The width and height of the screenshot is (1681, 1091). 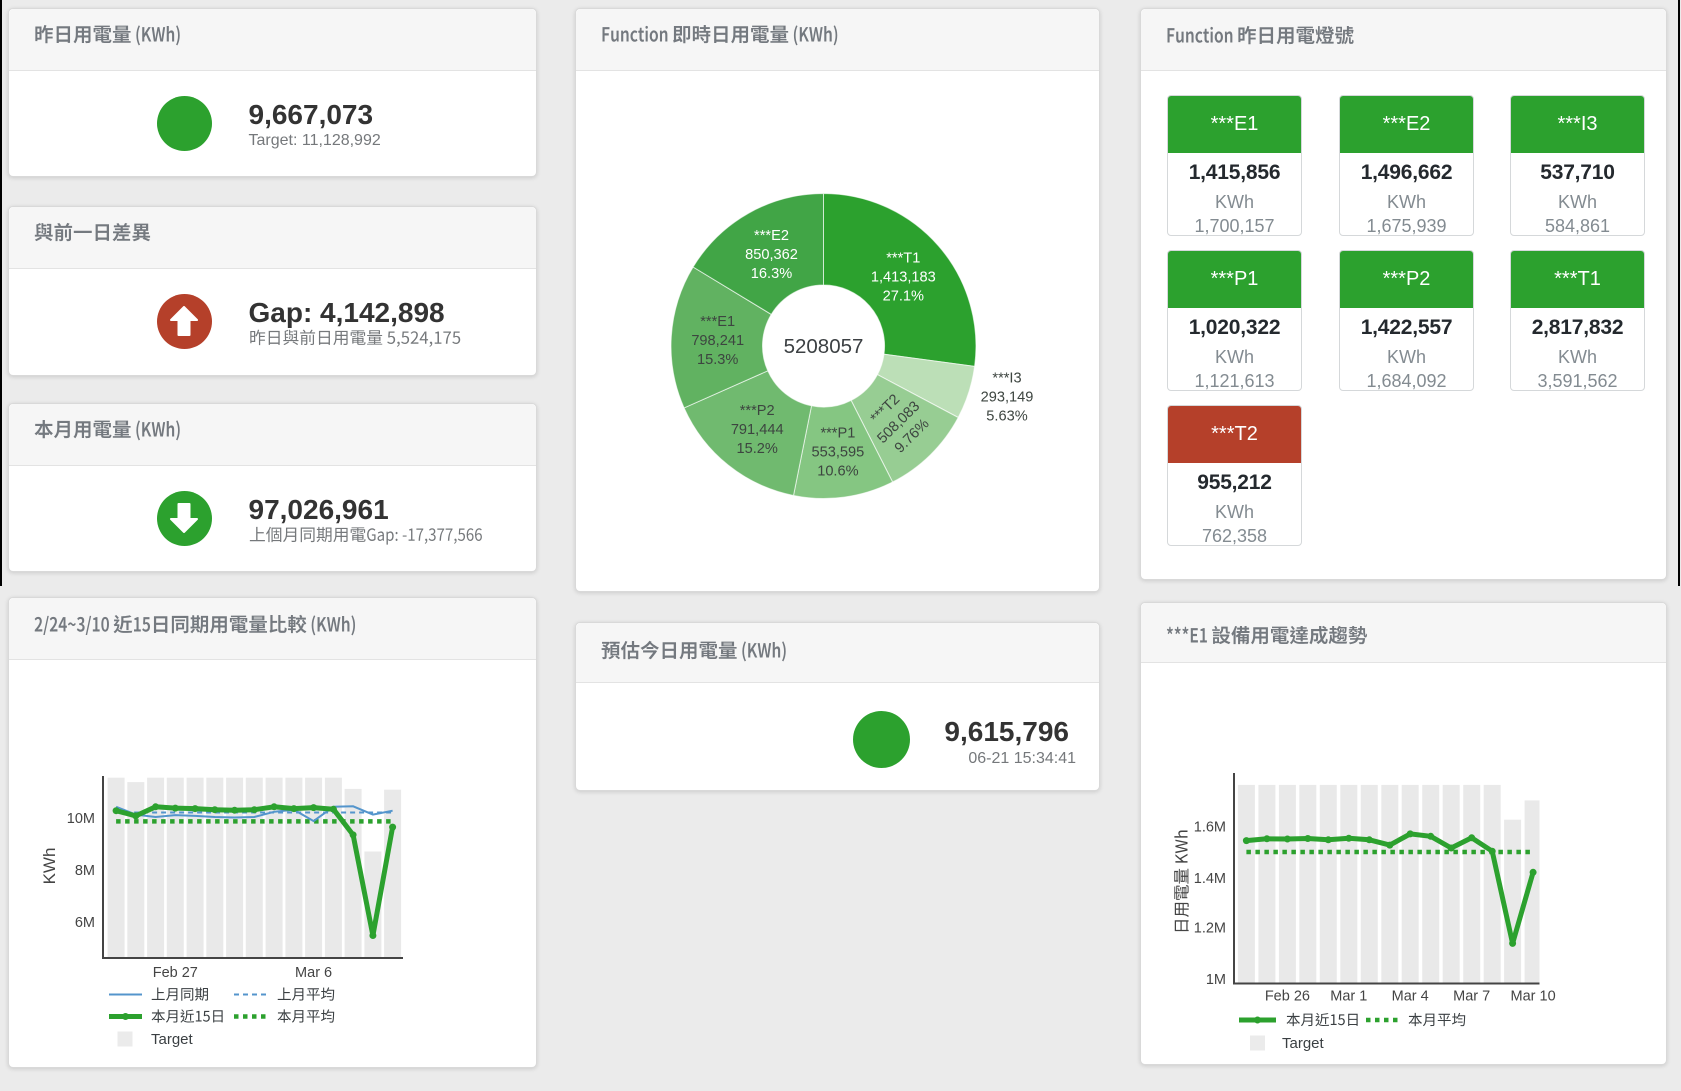 I want to click on svg-text: Mar 6, so click(x=313, y=973).